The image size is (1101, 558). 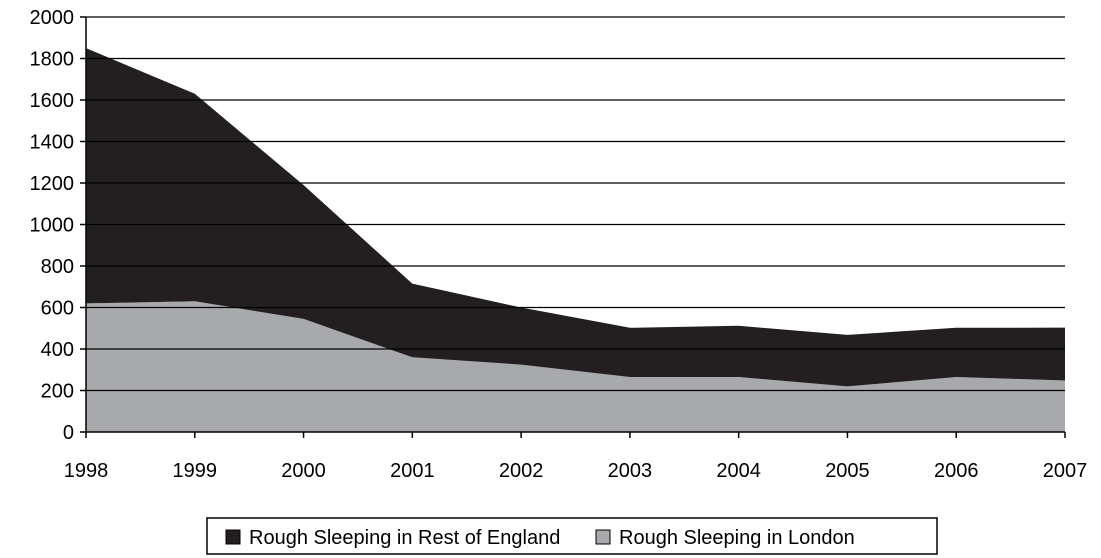 What do you see at coordinates (68, 433) in the screenshot?
I see `y-tick-label-0: 0` at bounding box center [68, 433].